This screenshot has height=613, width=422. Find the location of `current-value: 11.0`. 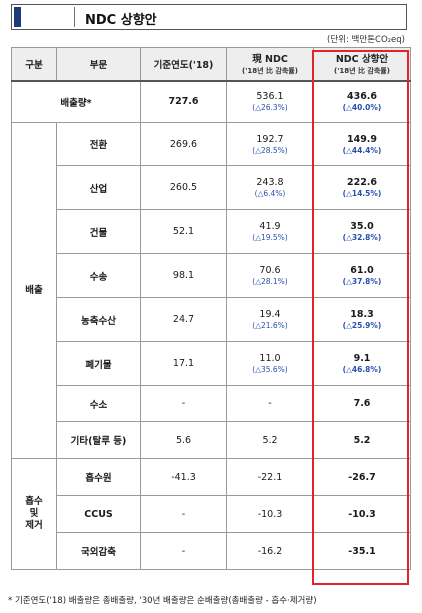

current-value: 11.0 is located at coordinates (270, 358).